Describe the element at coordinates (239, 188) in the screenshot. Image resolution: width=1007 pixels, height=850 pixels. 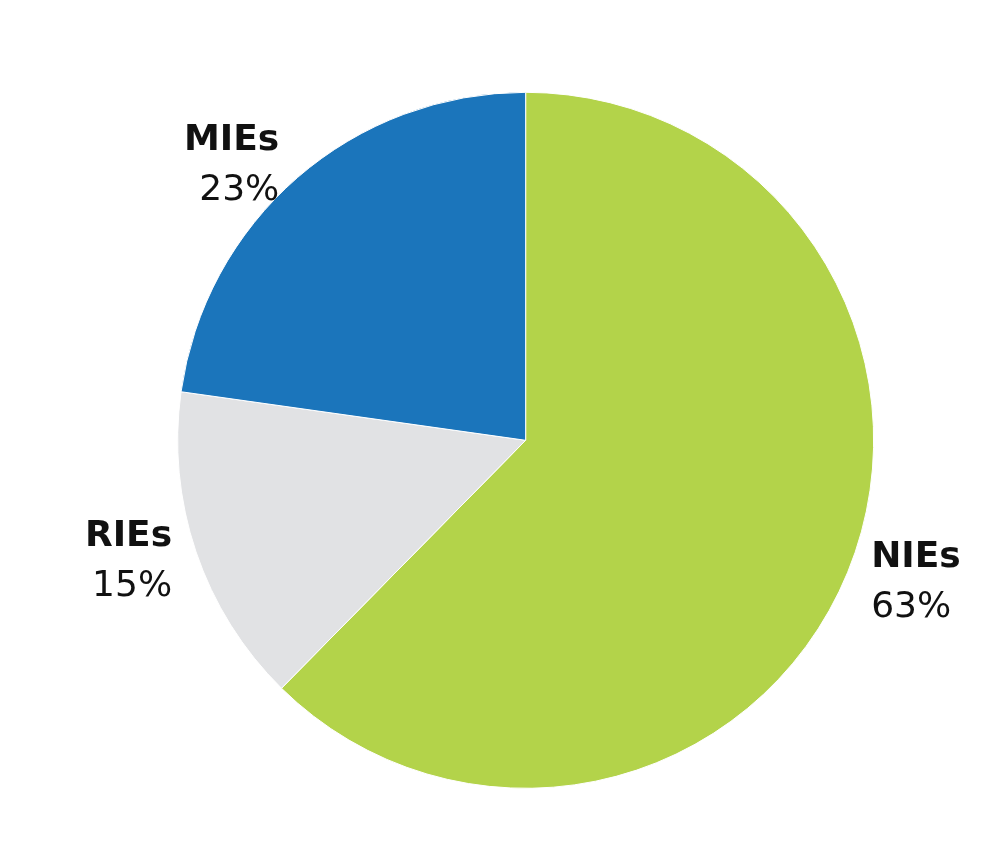
I see `data-label: 23%` at that location.